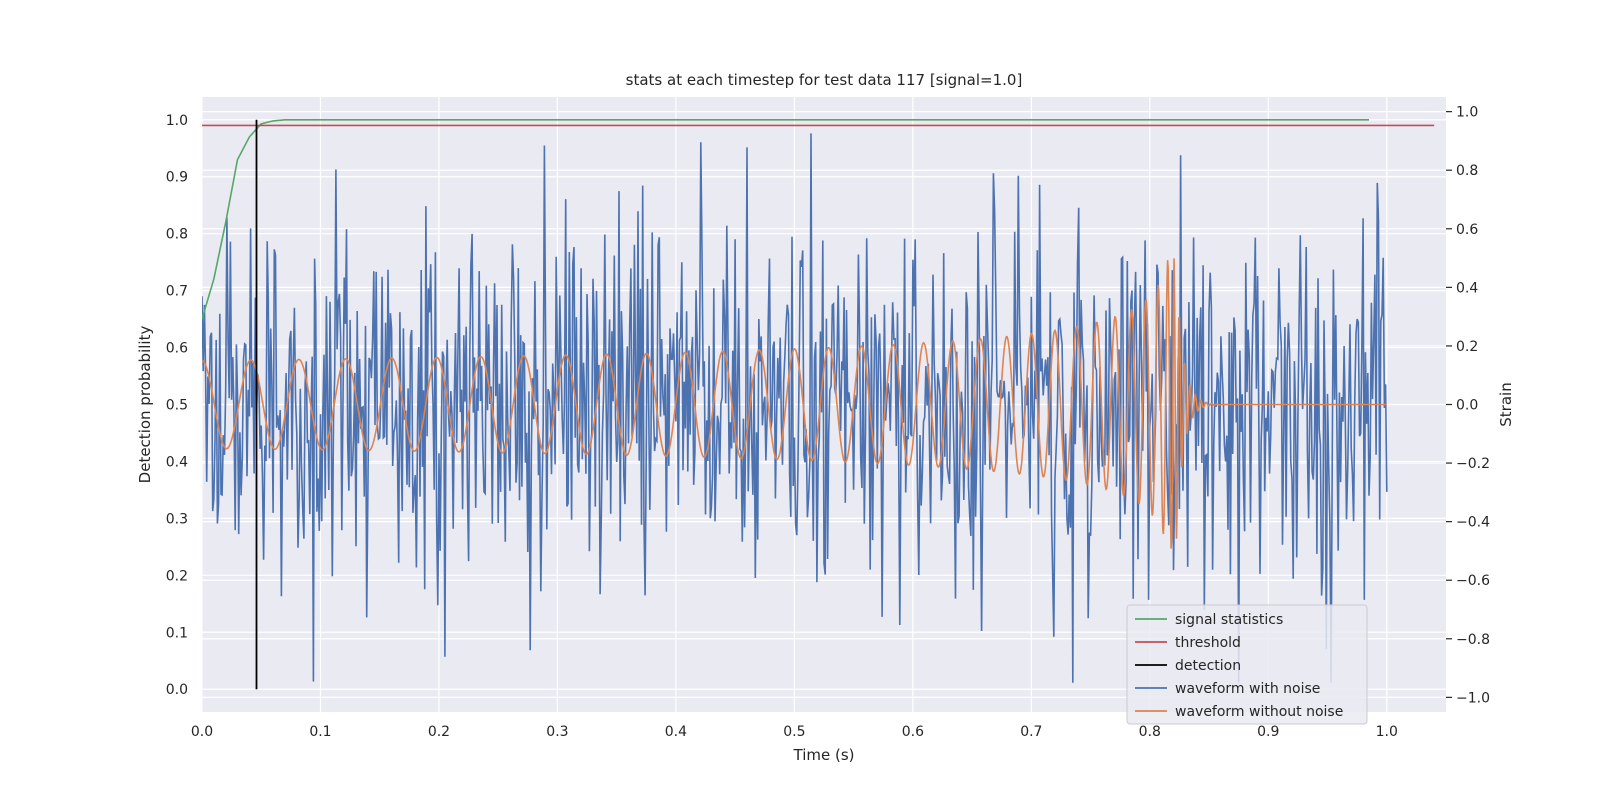  What do you see at coordinates (1467, 113) in the screenshot?
I see `y-right-tick-label: 1.0` at bounding box center [1467, 113].